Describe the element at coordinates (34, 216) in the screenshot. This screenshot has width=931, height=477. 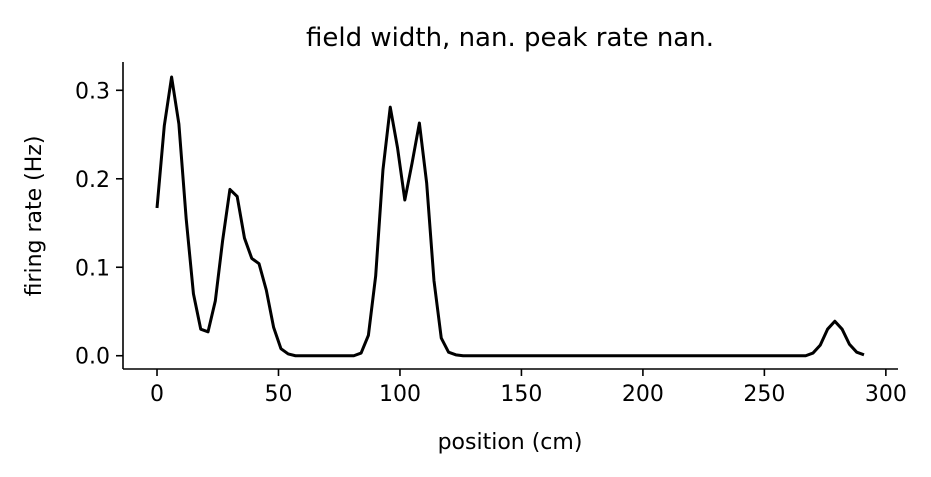
I see `y-axis-label: firing rate (Hz)` at that location.